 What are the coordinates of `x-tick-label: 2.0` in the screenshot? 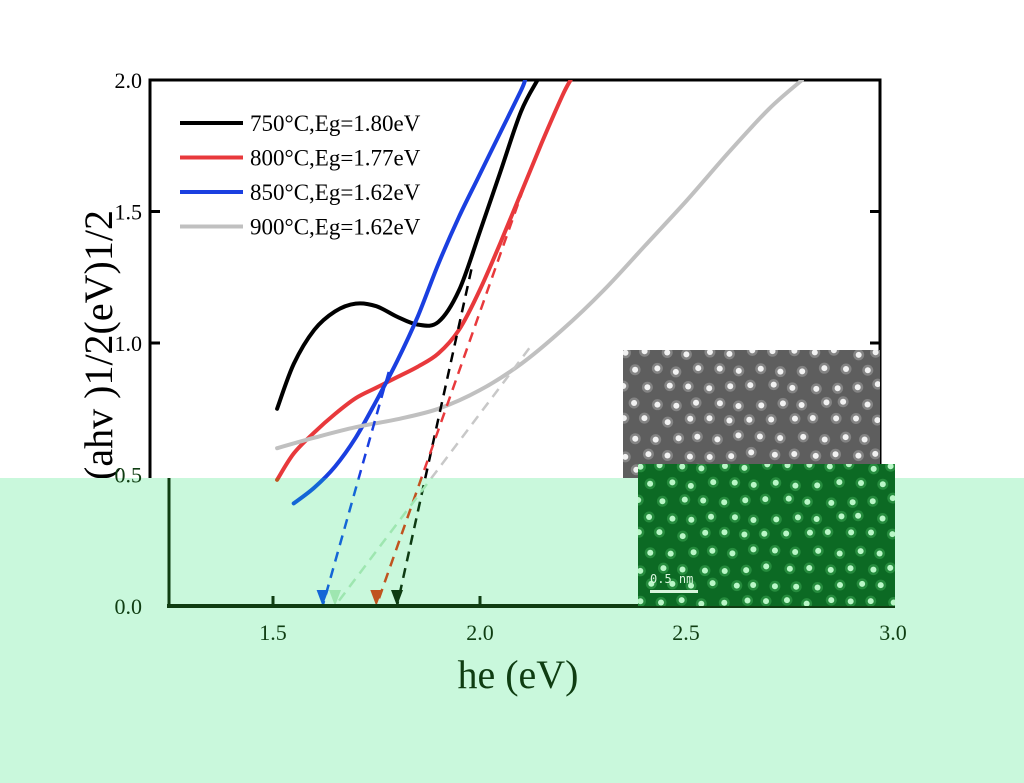 It's located at (480, 632).